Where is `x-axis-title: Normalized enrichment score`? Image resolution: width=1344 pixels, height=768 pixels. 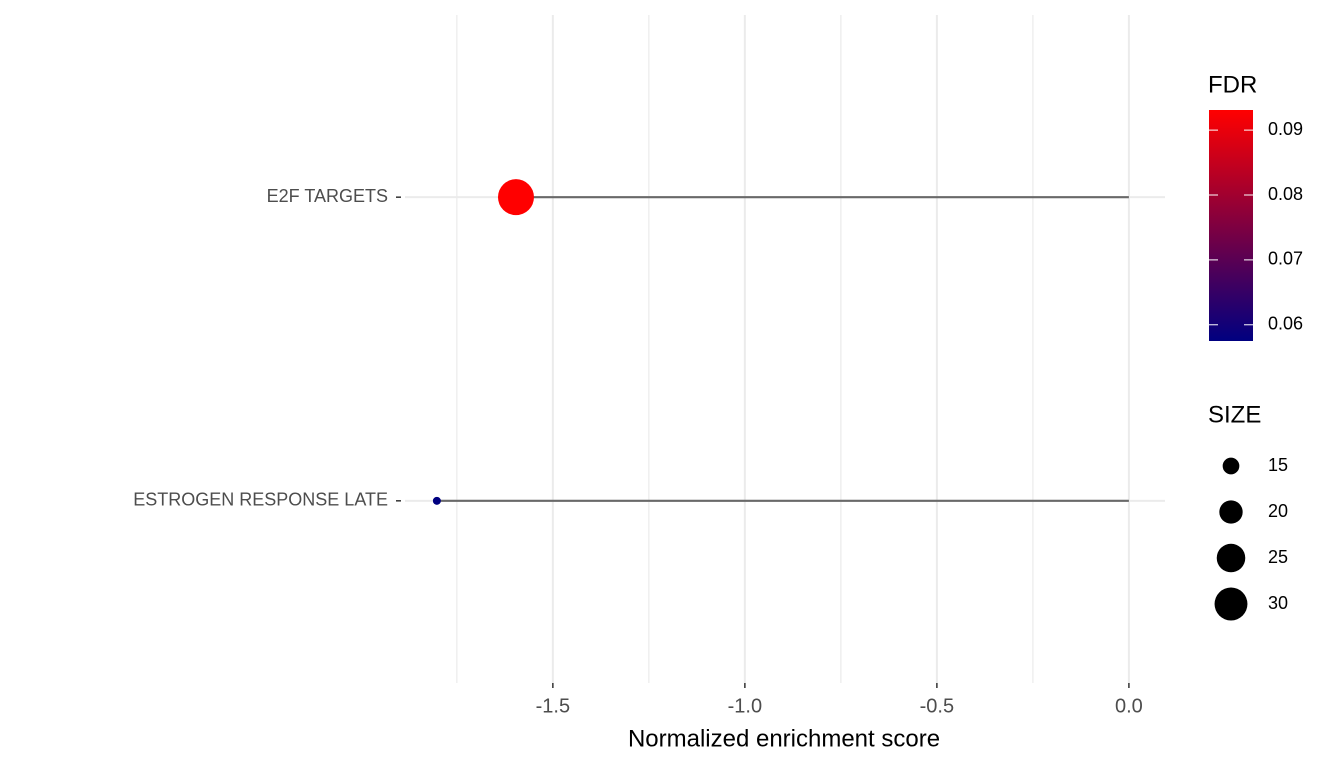
x-axis-title: Normalized enrichment score is located at coordinates (784, 738).